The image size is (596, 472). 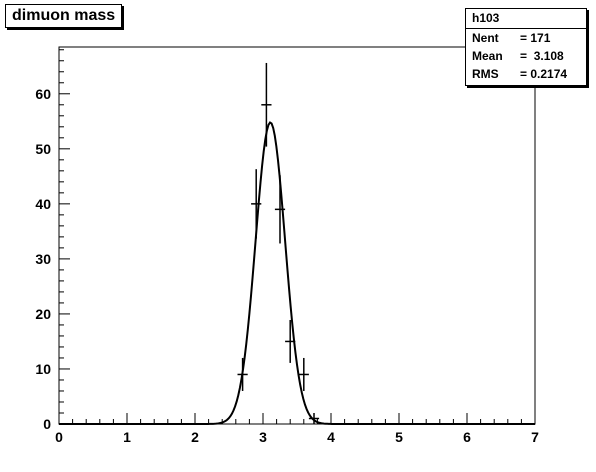 I want to click on x-tick-label: 0, so click(x=59, y=437).